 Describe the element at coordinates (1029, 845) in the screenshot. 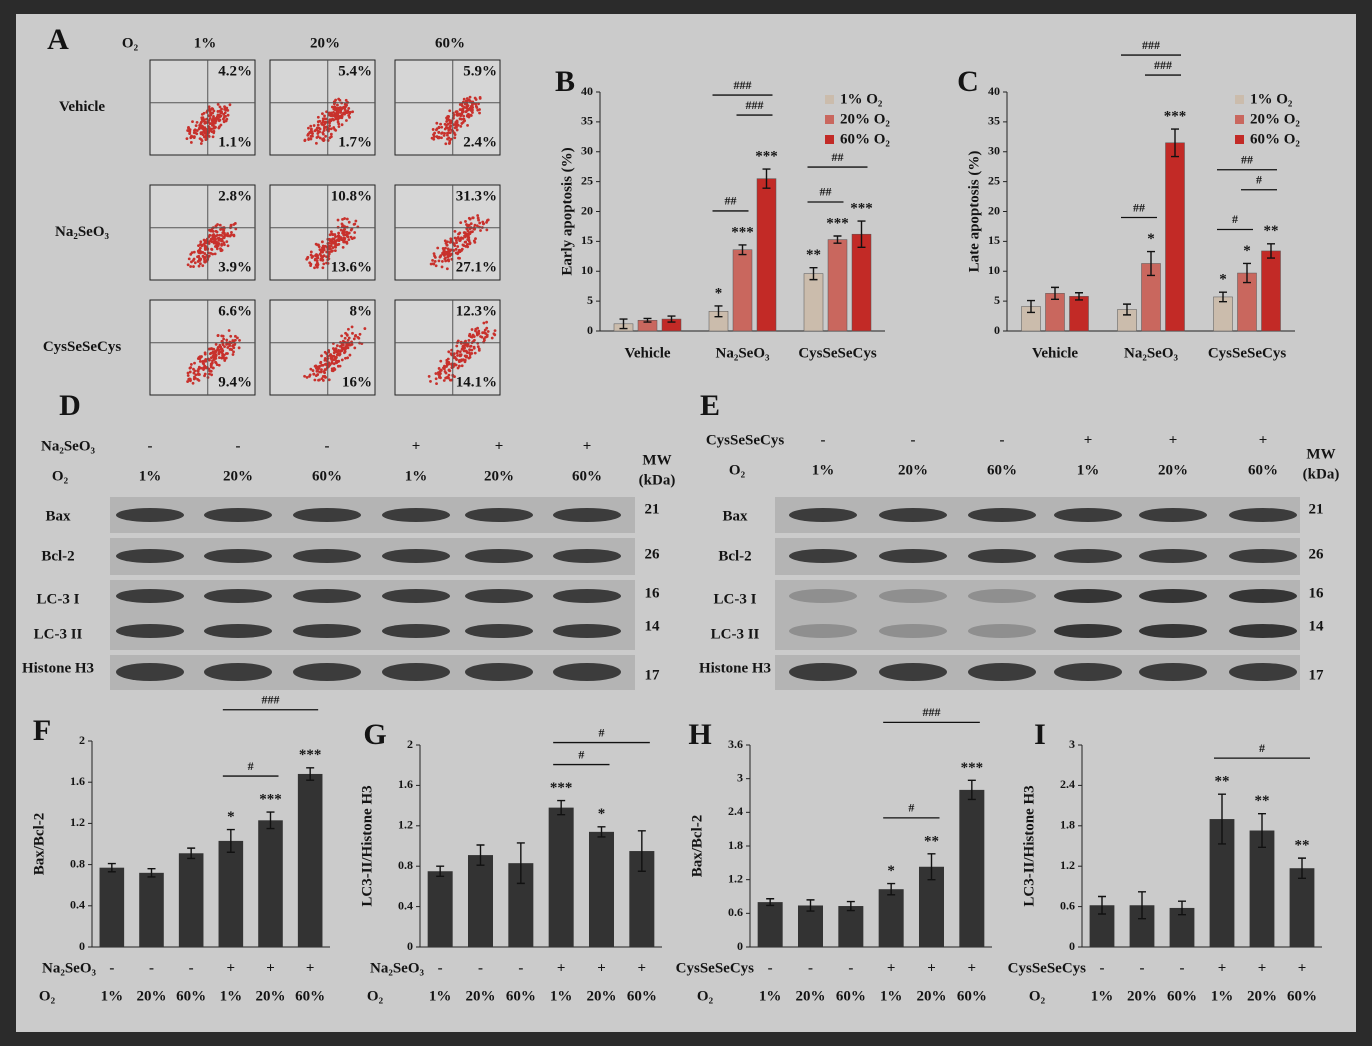

I see `y-axis-label: LC3-II/Histone H3` at that location.